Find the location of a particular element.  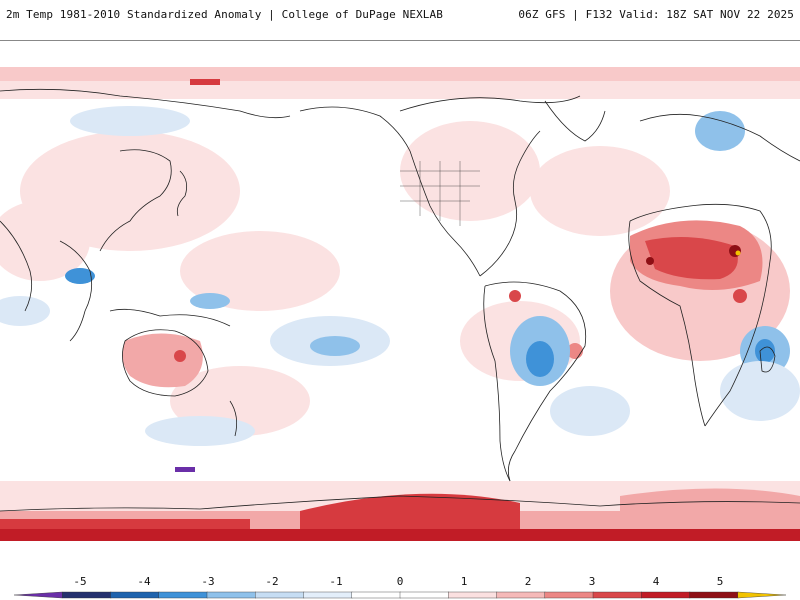

south-america-coast-east is located at coordinates (535, 381).